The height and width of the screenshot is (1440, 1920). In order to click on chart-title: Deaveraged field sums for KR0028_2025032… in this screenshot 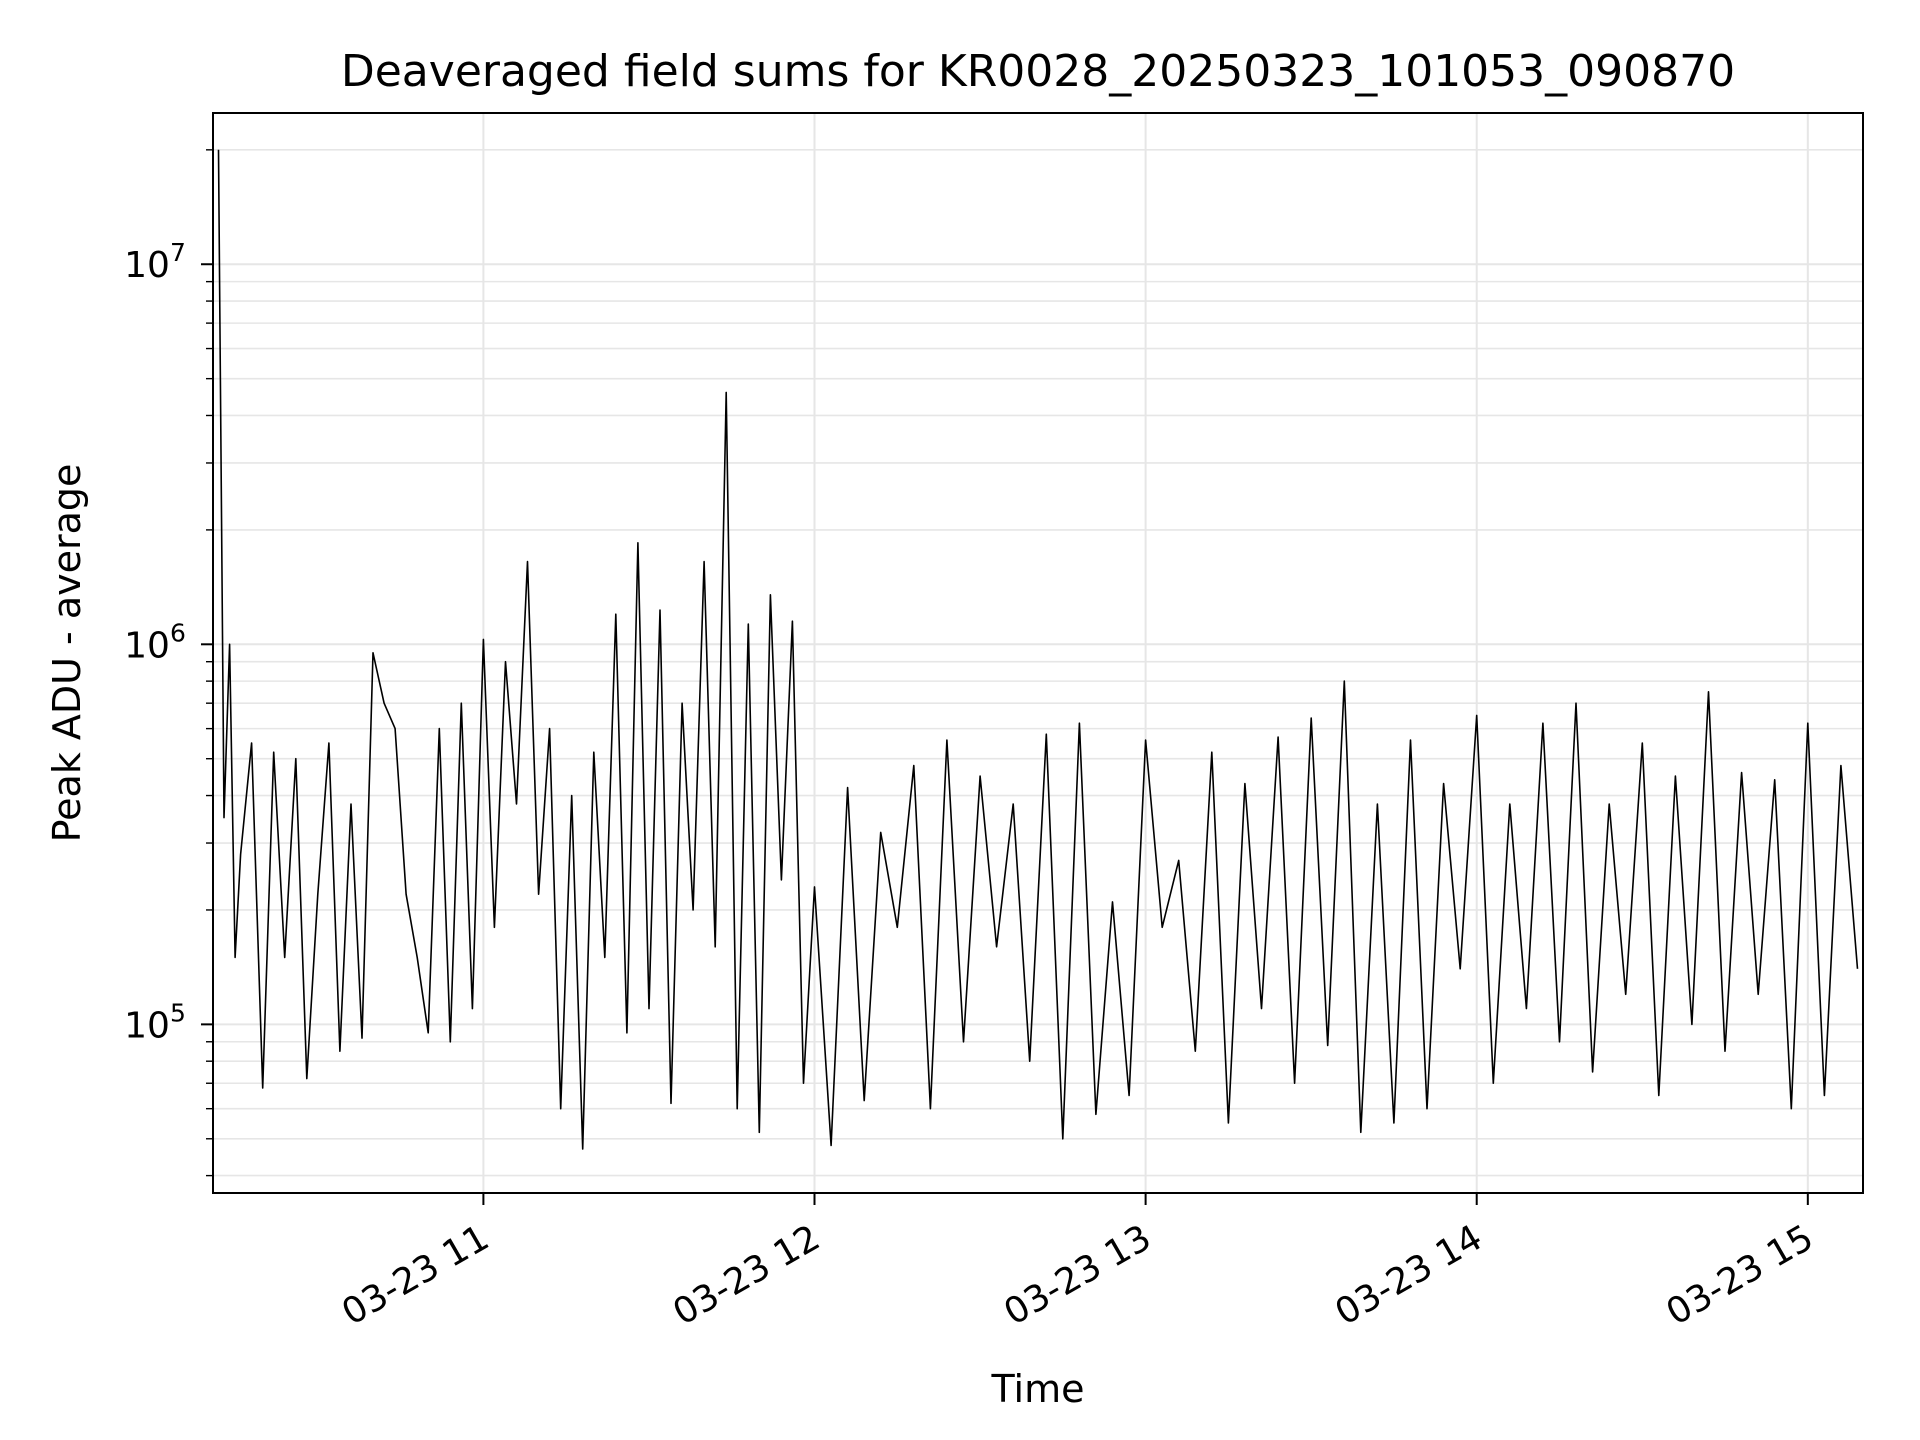, I will do `click(1038, 71)`.